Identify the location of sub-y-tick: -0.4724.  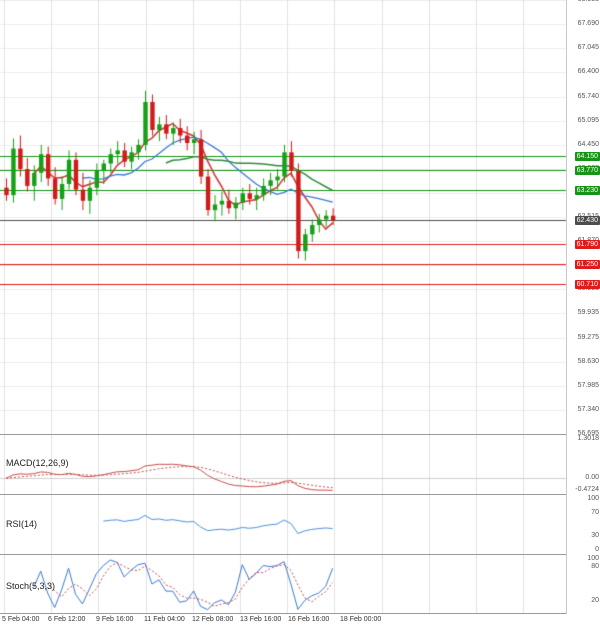
(587, 489).